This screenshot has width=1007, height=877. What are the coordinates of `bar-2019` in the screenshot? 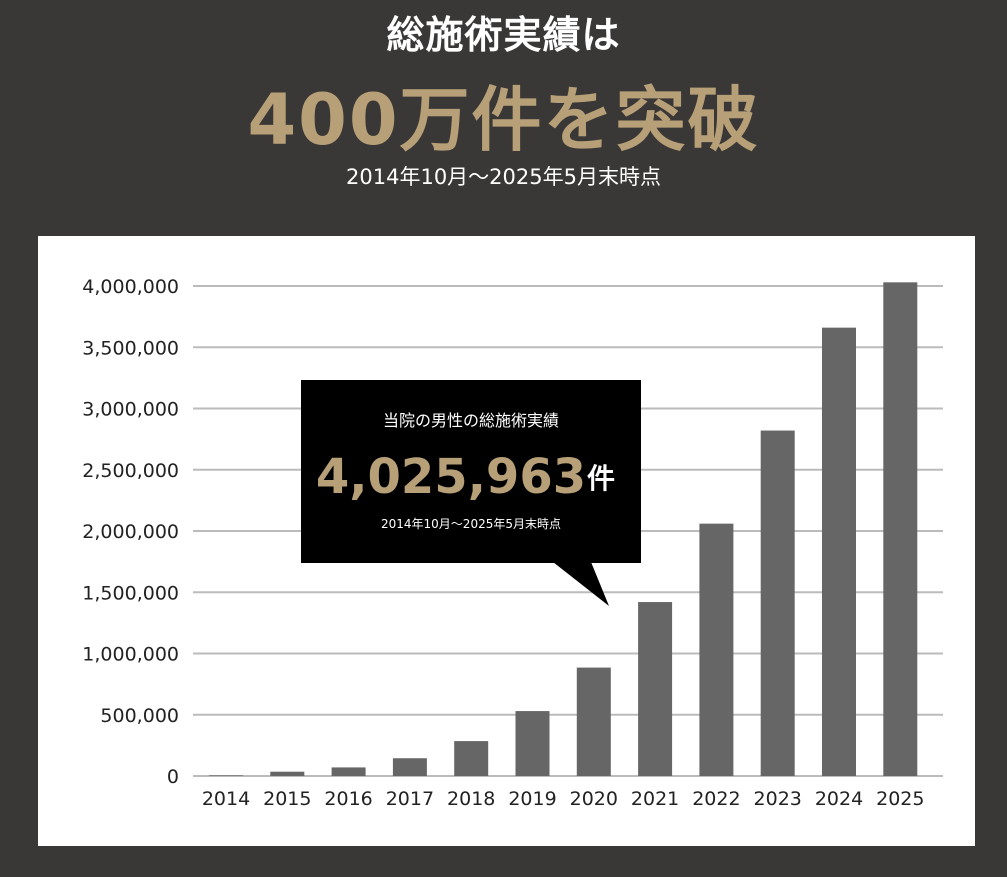 It's located at (532, 743).